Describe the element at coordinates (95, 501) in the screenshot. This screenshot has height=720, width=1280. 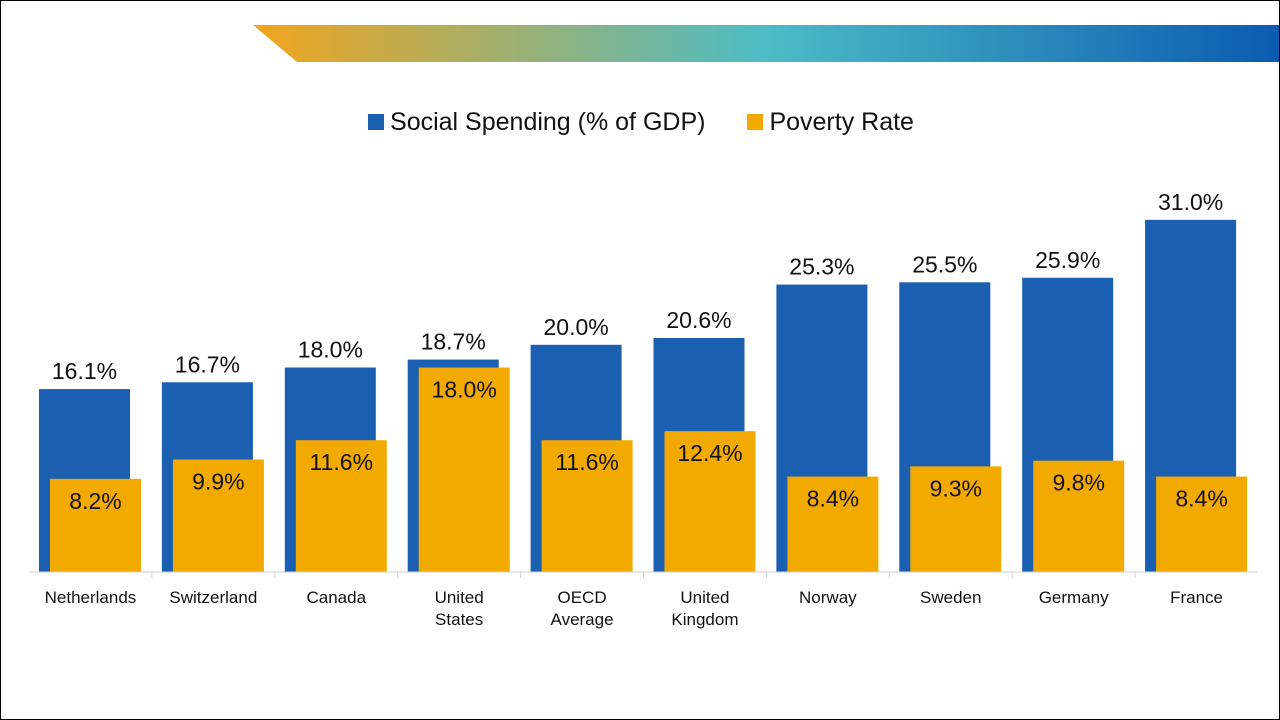
I see `poverty-data-label: 8.2%` at that location.